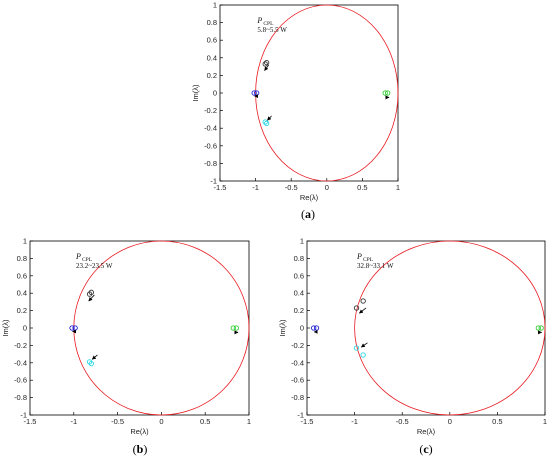 The width and height of the screenshot is (550, 461). What do you see at coordinates (272, 30) in the screenshot?
I see `annotation-range: 5.8~5.5 W` at bounding box center [272, 30].